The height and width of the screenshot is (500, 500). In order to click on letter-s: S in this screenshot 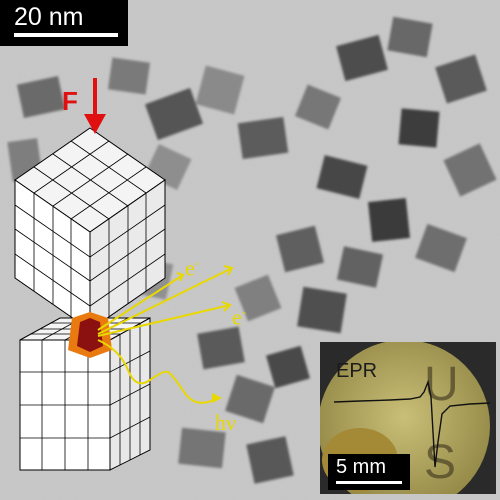, I will do `click(440, 462)`.